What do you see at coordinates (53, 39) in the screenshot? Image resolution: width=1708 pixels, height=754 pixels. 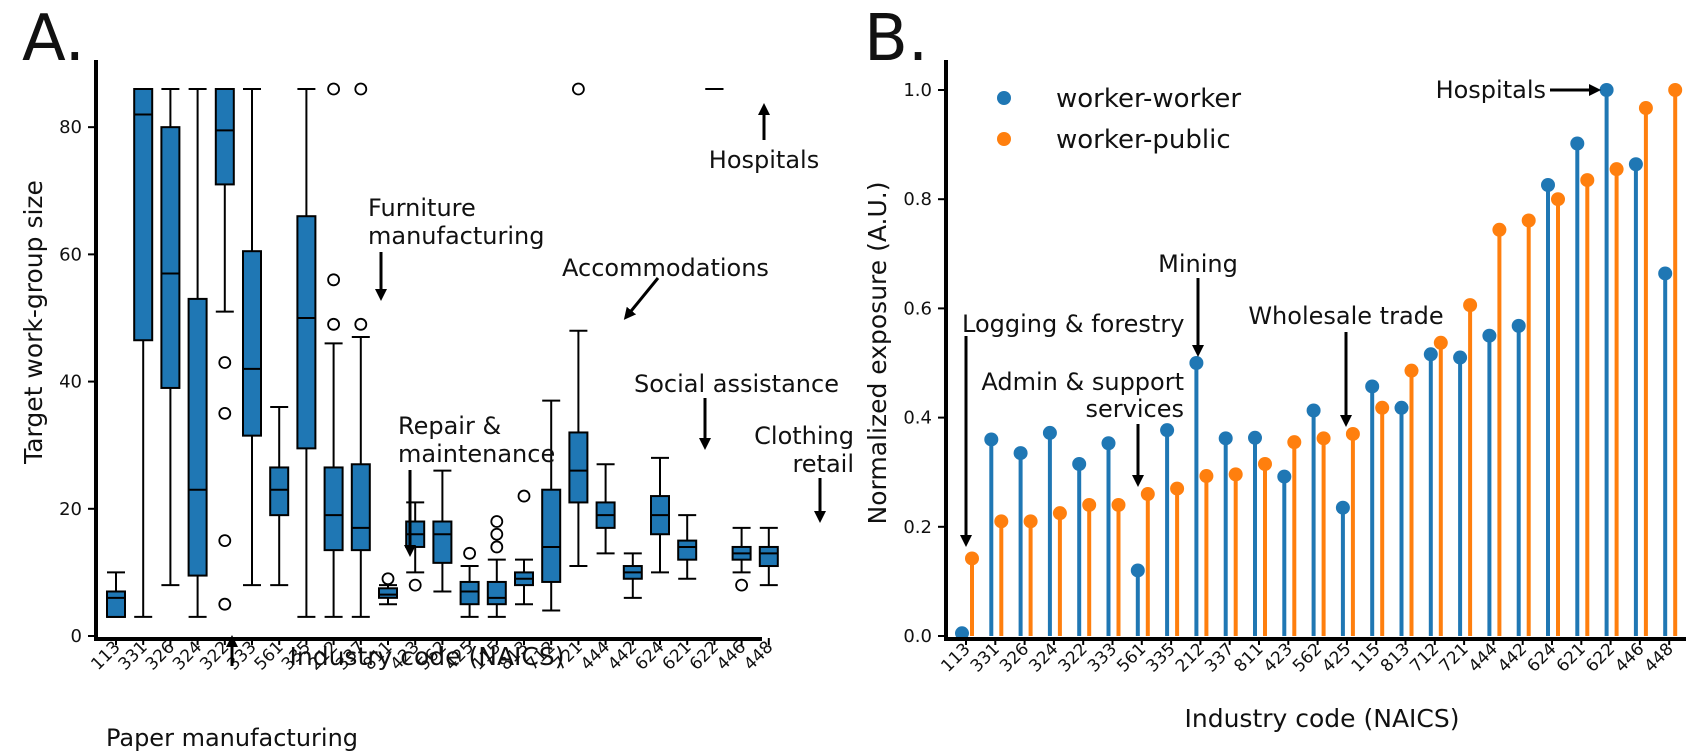 I see `panel-a-label: A.` at bounding box center [53, 39].